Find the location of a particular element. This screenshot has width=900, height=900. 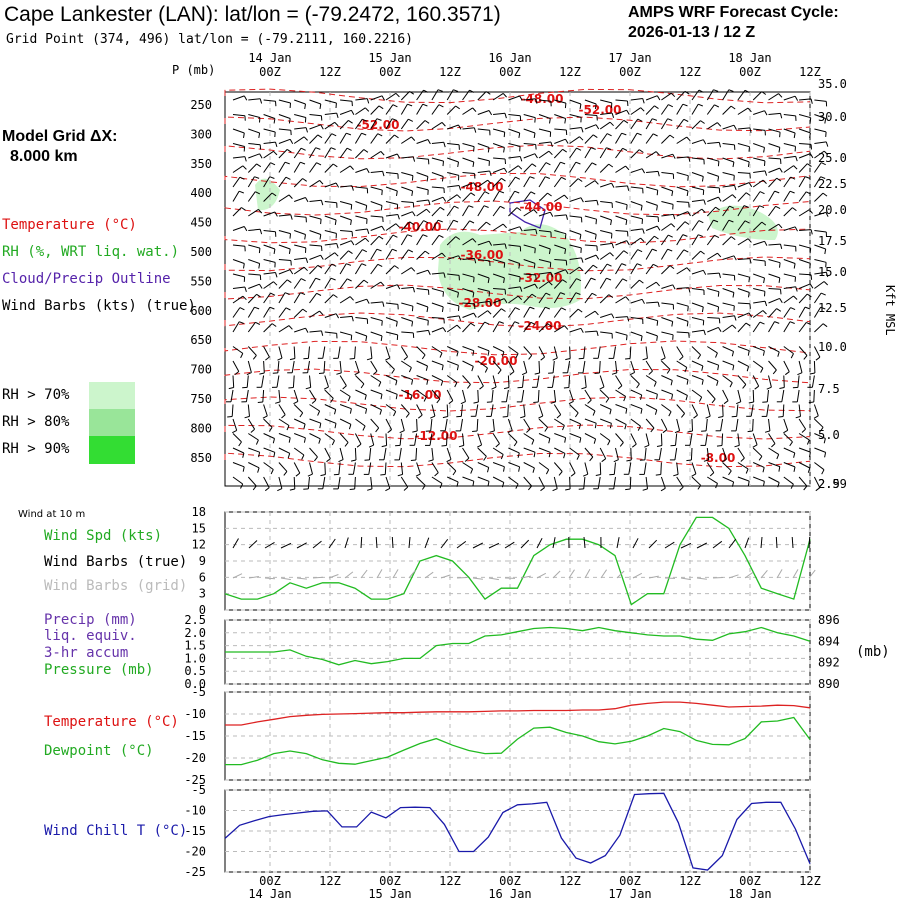

y-tick-label-right: 892 is located at coordinates (829, 663).